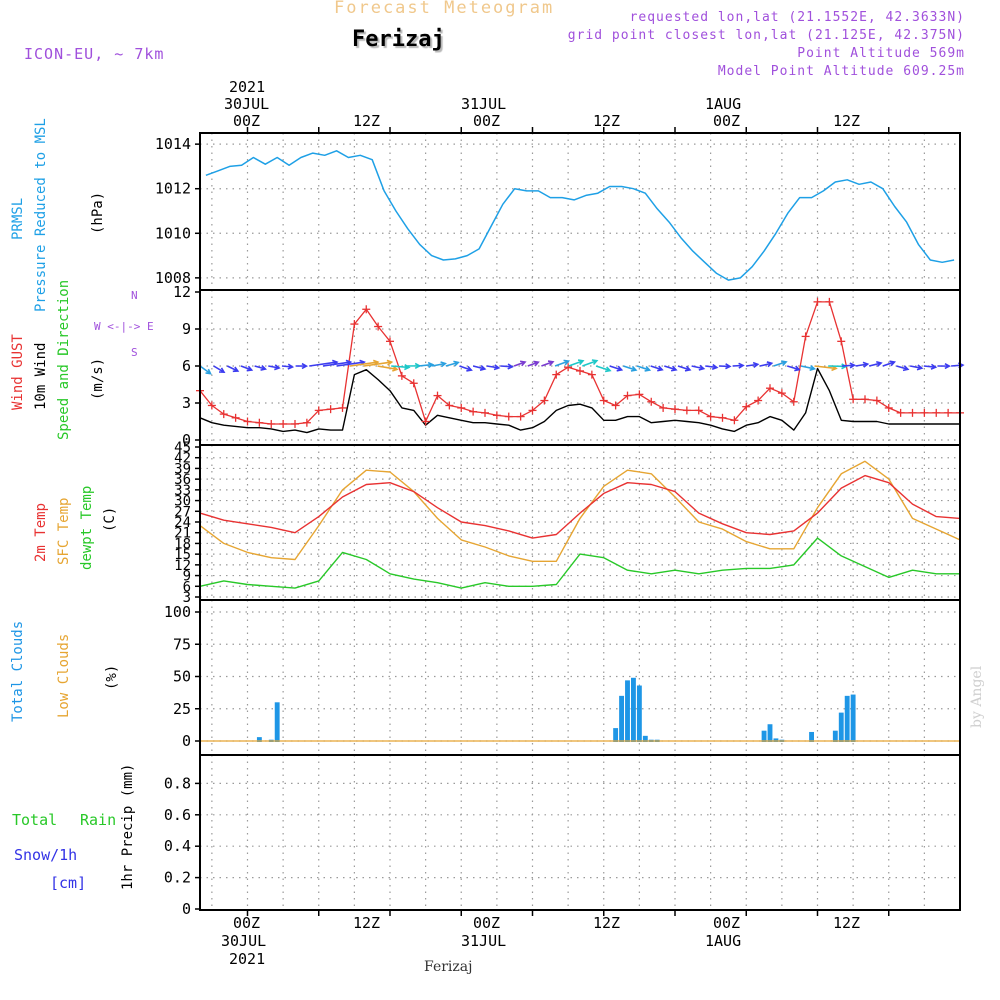 This screenshot has height=1000, width=1000. What do you see at coordinates (247, 959) in the screenshot?
I see `bottom-axis-year: 2021` at bounding box center [247, 959].